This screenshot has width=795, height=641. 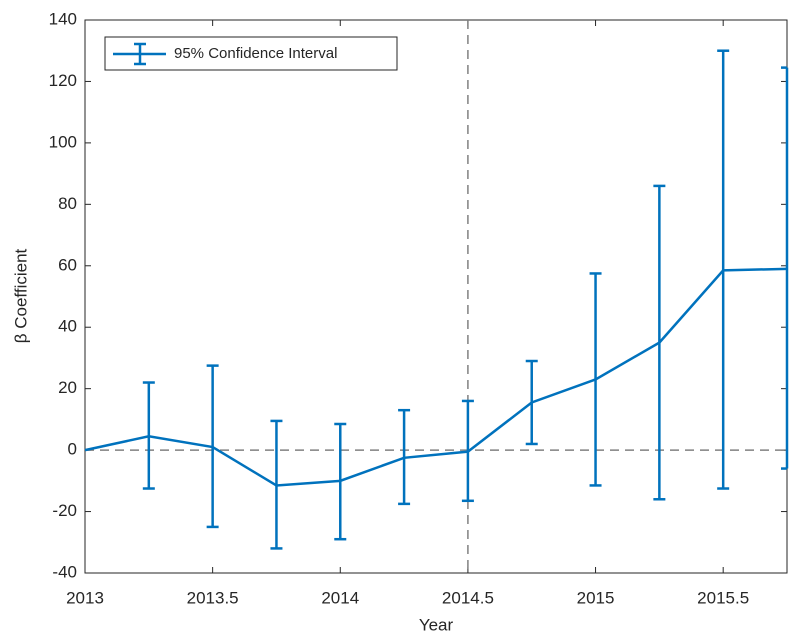 What do you see at coordinates (340, 597) in the screenshot?
I see `x-tick-label: 2014` at bounding box center [340, 597].